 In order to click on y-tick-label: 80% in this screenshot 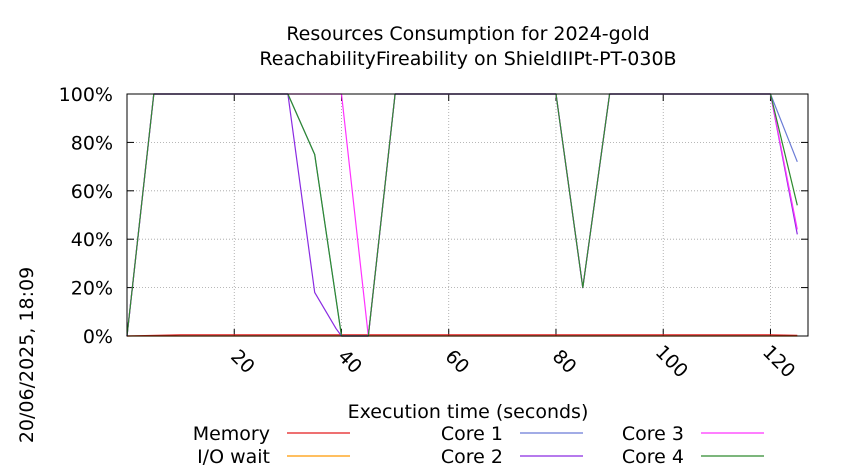, I will do `click(92, 143)`.